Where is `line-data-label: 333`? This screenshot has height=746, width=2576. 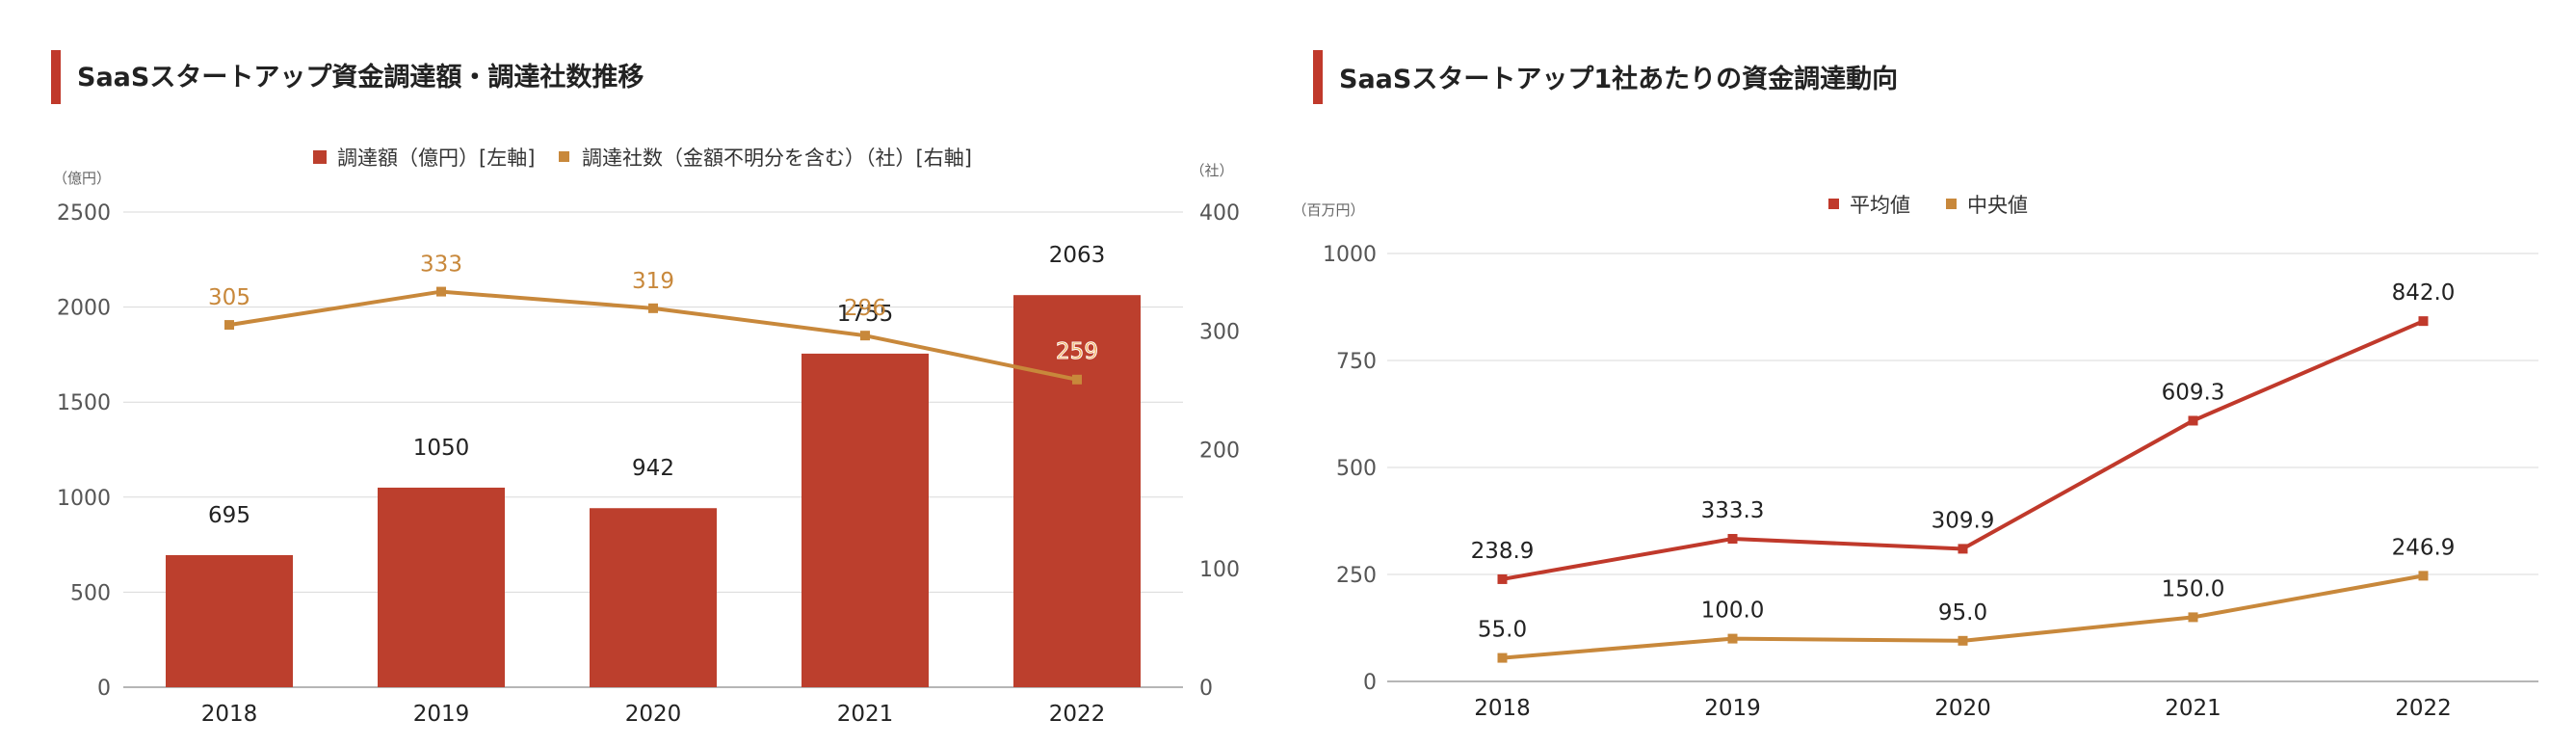 line-data-label: 333 is located at coordinates (441, 265).